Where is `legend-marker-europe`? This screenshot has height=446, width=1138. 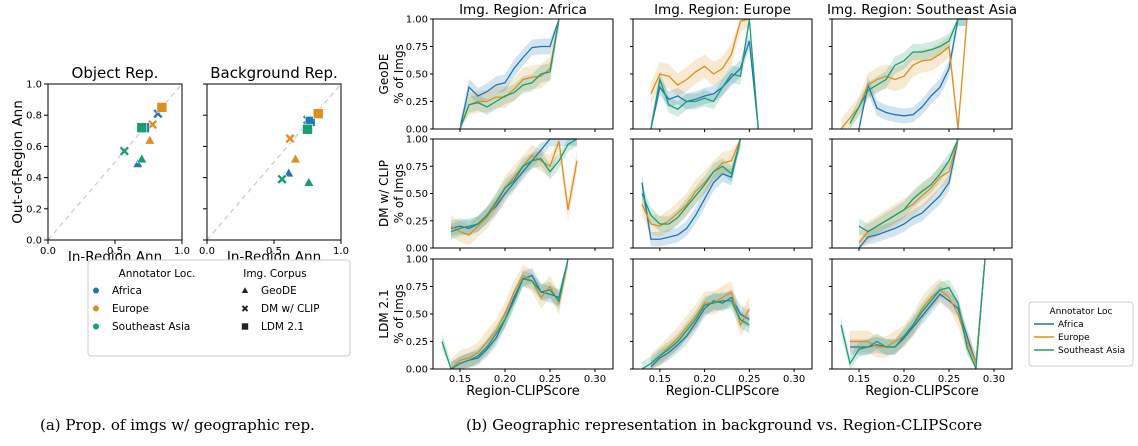 legend-marker-europe is located at coordinates (96, 308).